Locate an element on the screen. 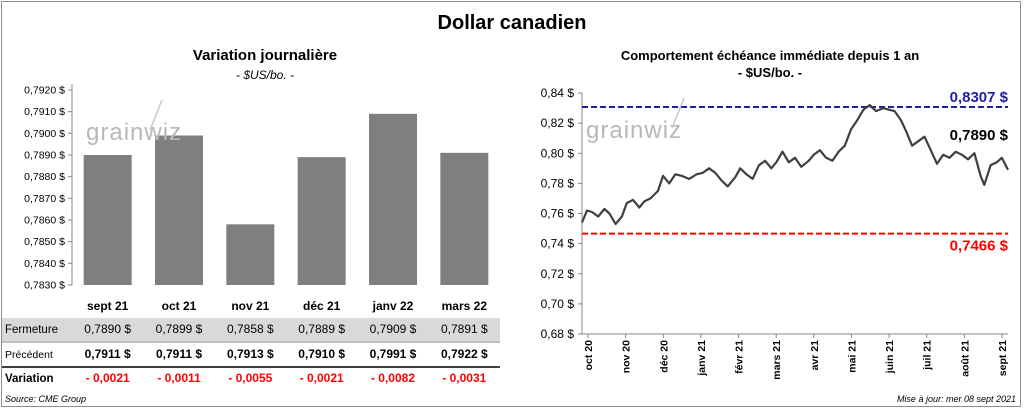 This screenshot has width=1024, height=410. x-category-label: janv 22 is located at coordinates (393, 306).